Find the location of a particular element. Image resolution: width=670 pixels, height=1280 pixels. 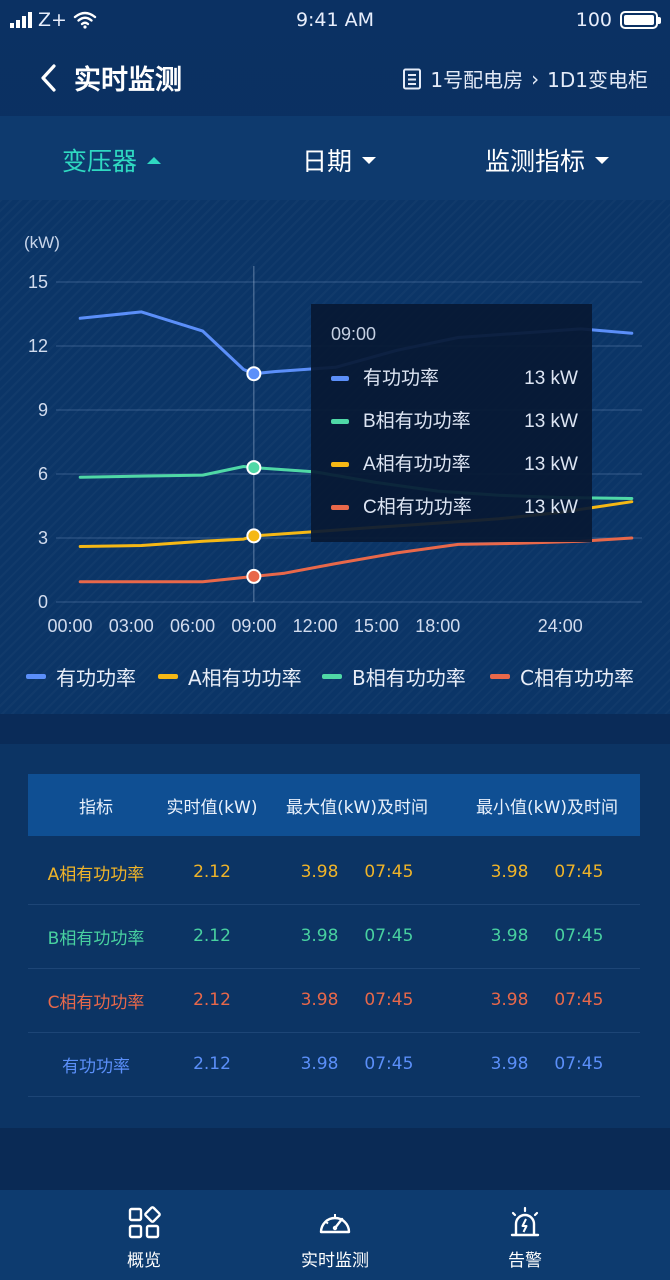

legend-item-phase-c: C相有功功率 is located at coordinates (562, 676).